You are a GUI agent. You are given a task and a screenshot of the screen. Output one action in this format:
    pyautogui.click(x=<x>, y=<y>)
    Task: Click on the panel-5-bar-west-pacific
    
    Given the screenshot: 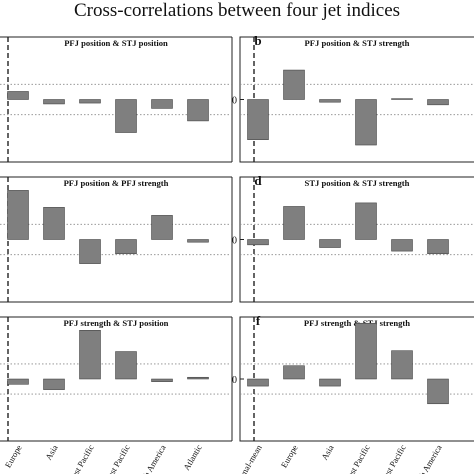 What is the action you would take?
    pyautogui.click(x=90, y=355)
    